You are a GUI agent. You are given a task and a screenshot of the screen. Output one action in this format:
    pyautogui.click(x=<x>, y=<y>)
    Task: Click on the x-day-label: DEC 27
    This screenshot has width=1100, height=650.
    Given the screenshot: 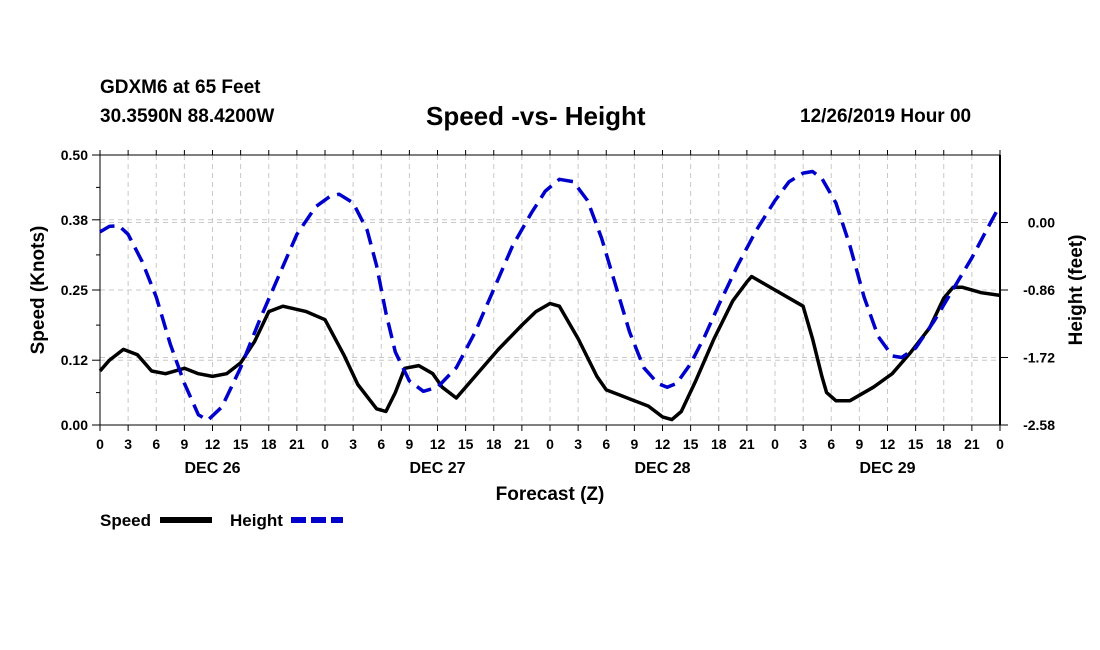 What is the action you would take?
    pyautogui.click(x=437, y=468)
    